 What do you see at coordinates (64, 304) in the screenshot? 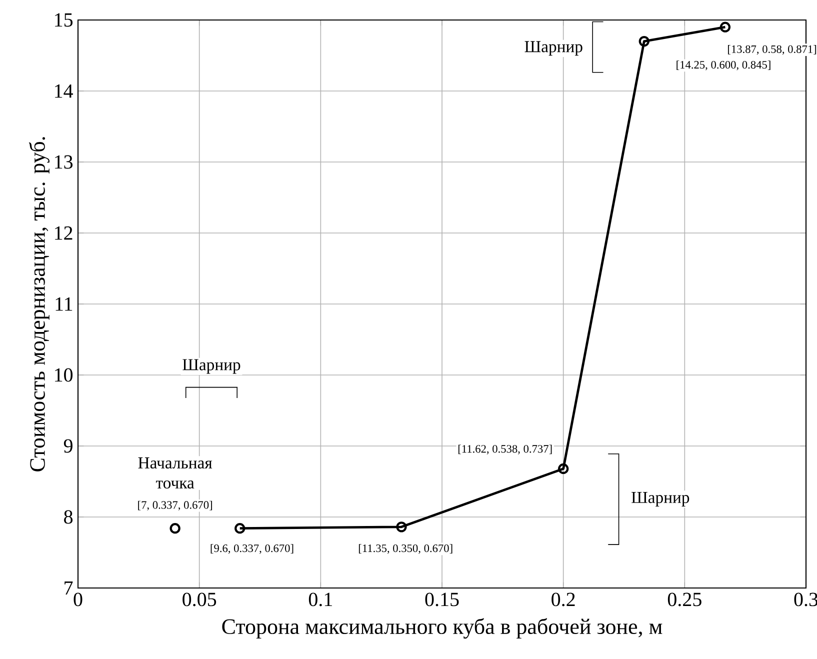
I see `y-tick-label: 11` at bounding box center [64, 304].